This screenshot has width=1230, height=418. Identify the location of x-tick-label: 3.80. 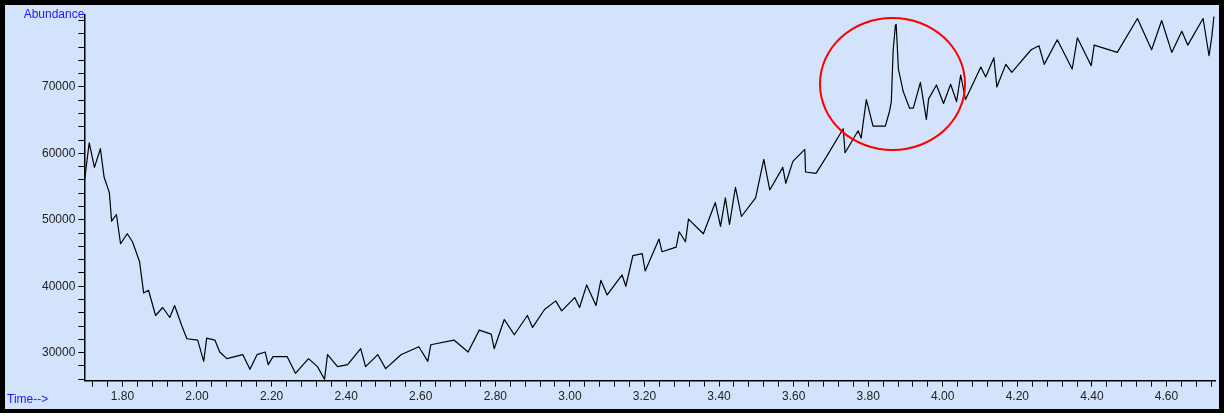
(868, 396).